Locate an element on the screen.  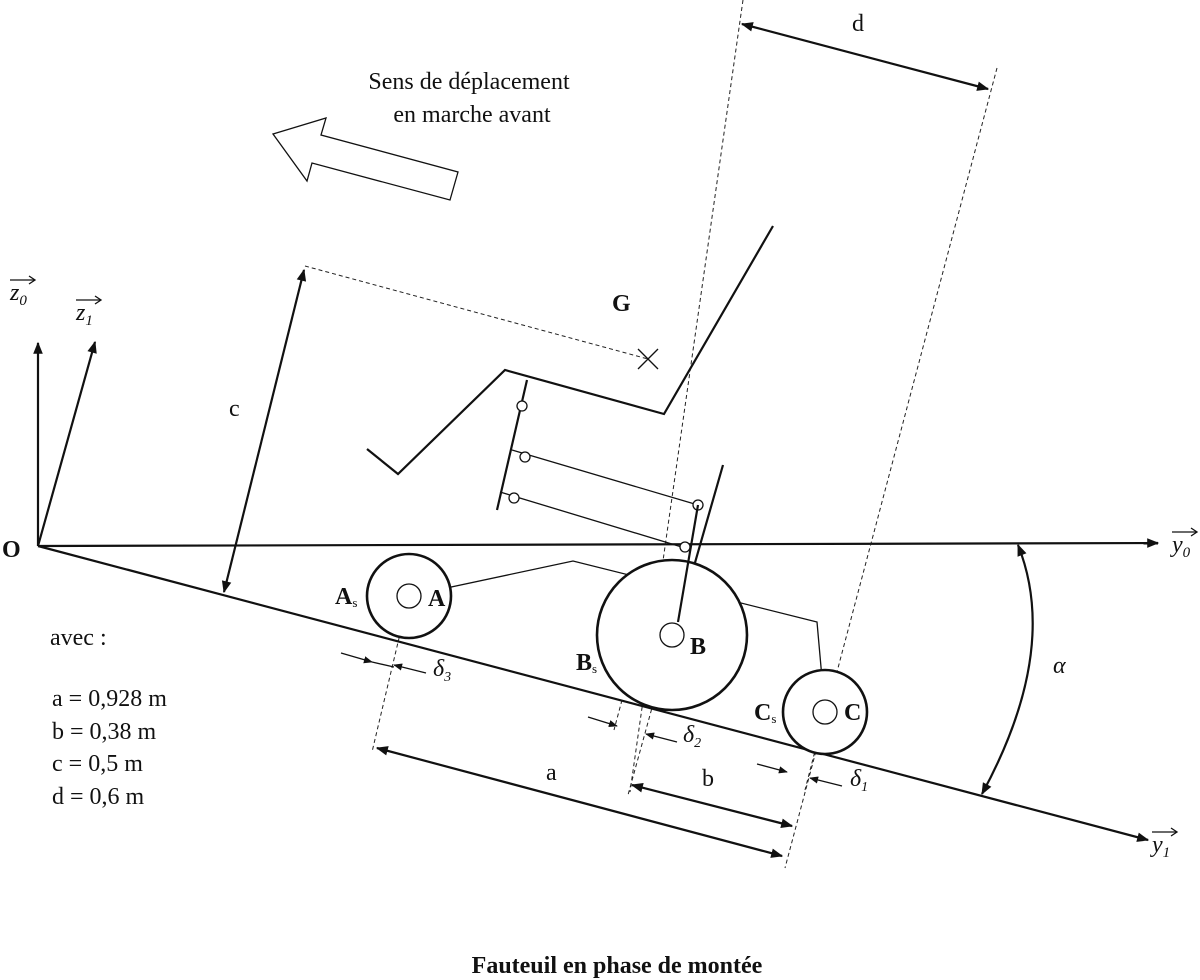
label-delta3: δ3 is located at coordinates (442, 670).